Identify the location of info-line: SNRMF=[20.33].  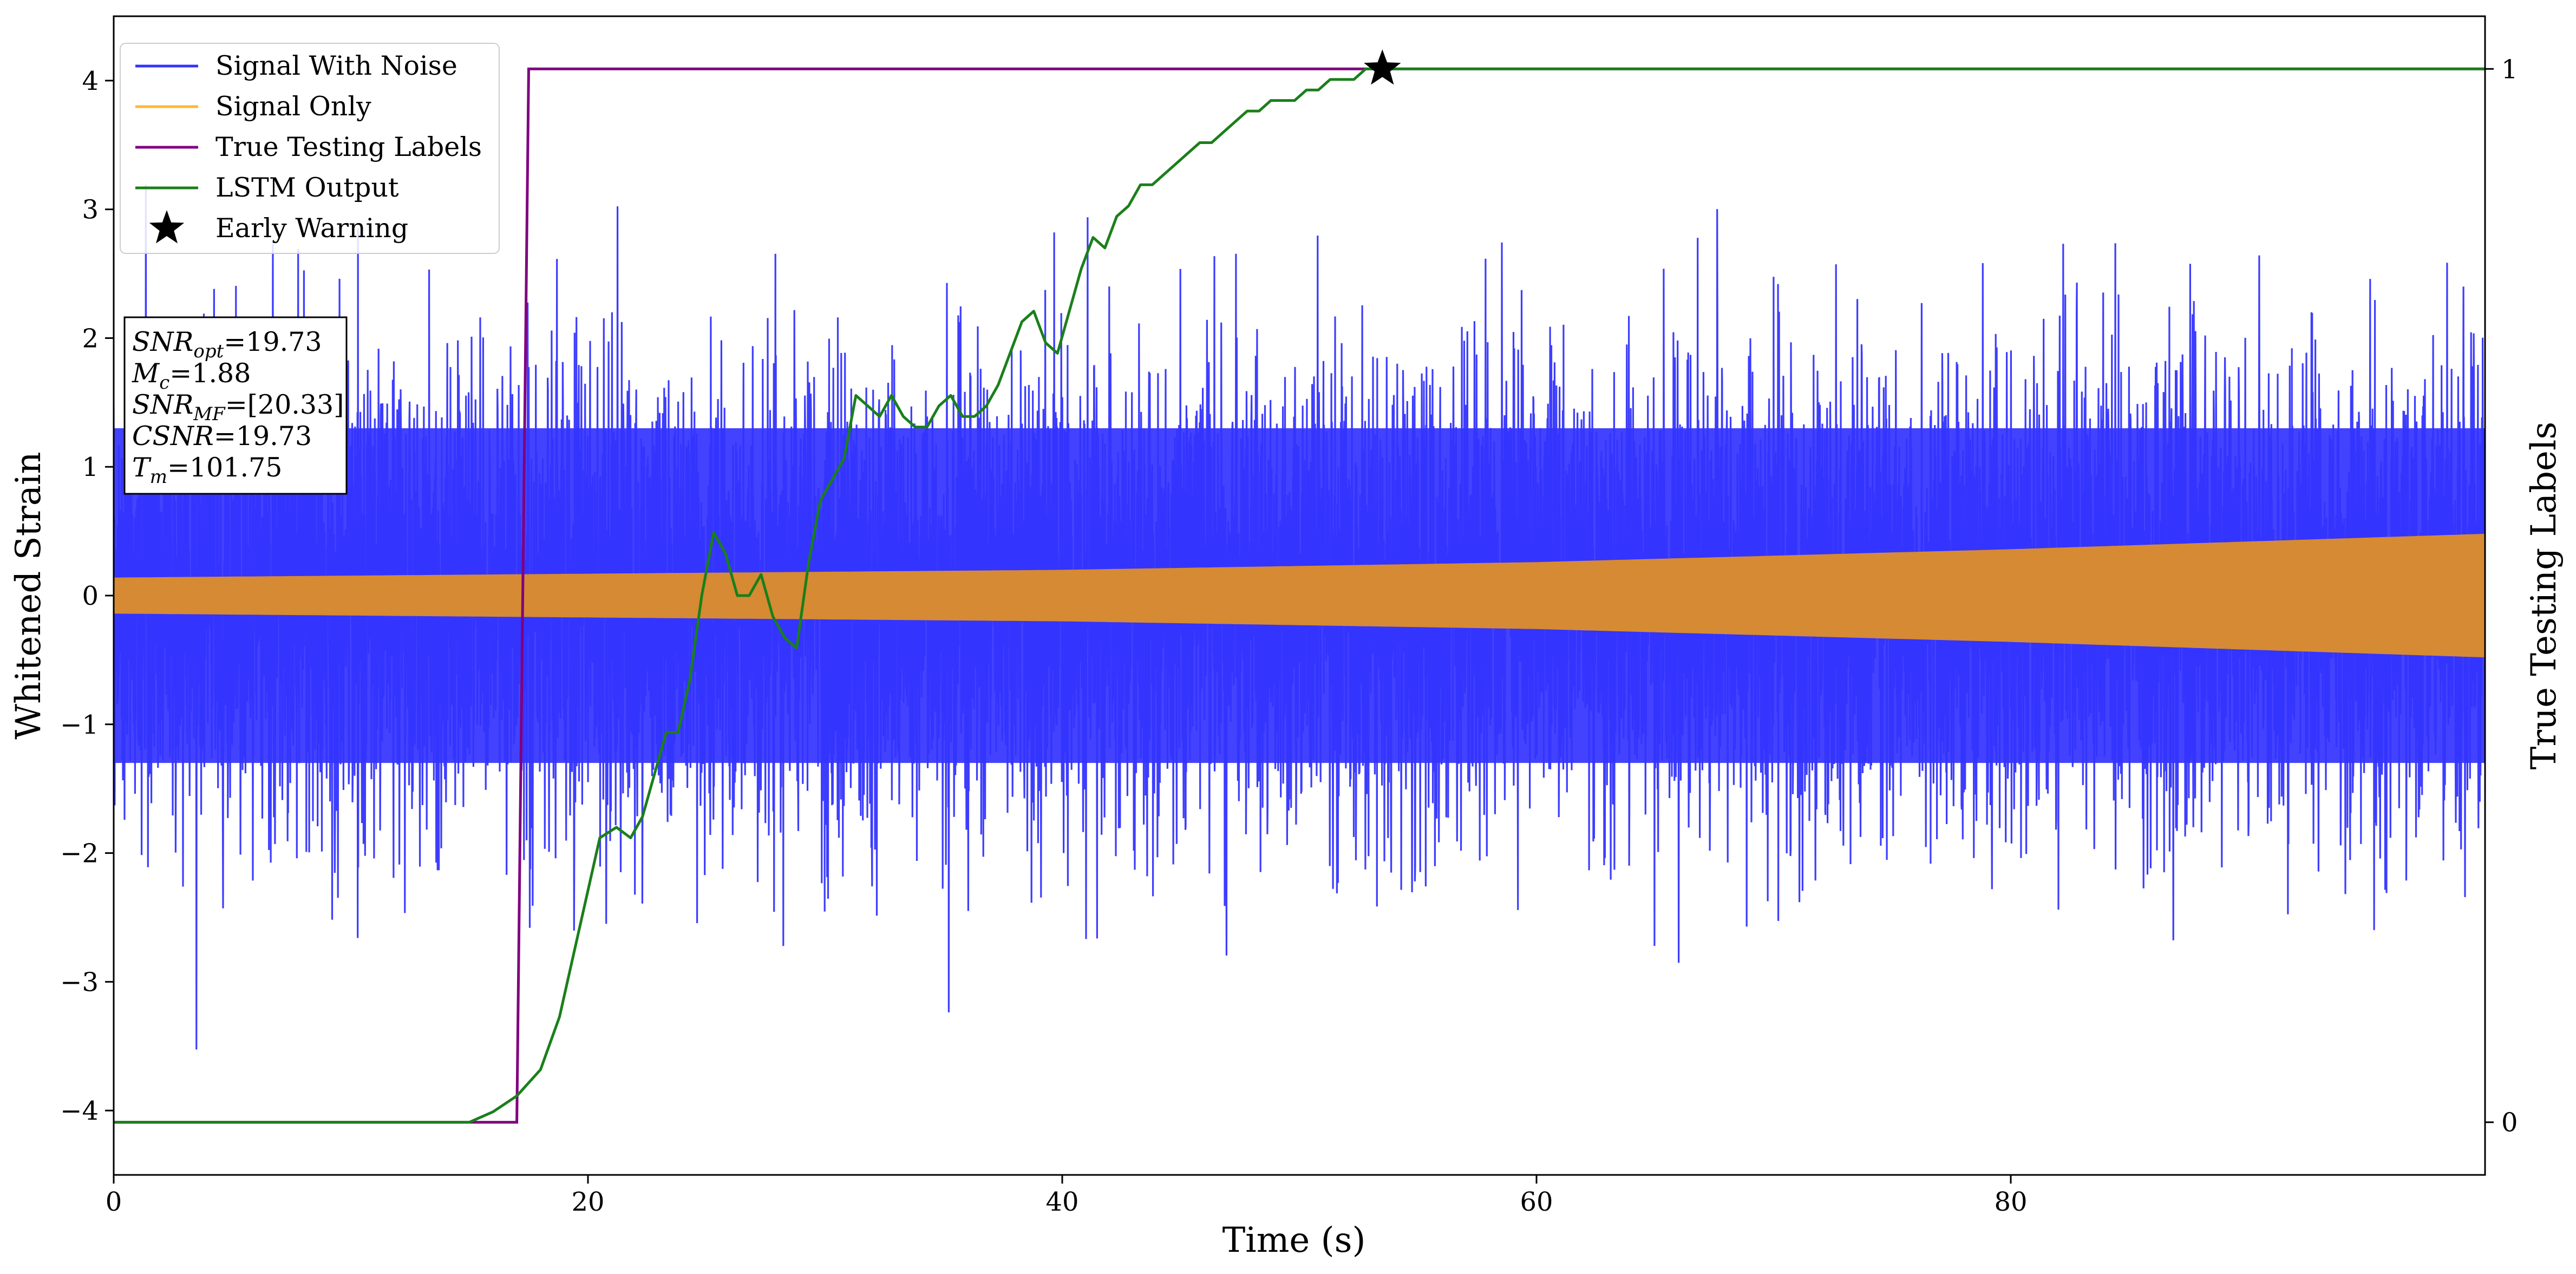
(238, 407).